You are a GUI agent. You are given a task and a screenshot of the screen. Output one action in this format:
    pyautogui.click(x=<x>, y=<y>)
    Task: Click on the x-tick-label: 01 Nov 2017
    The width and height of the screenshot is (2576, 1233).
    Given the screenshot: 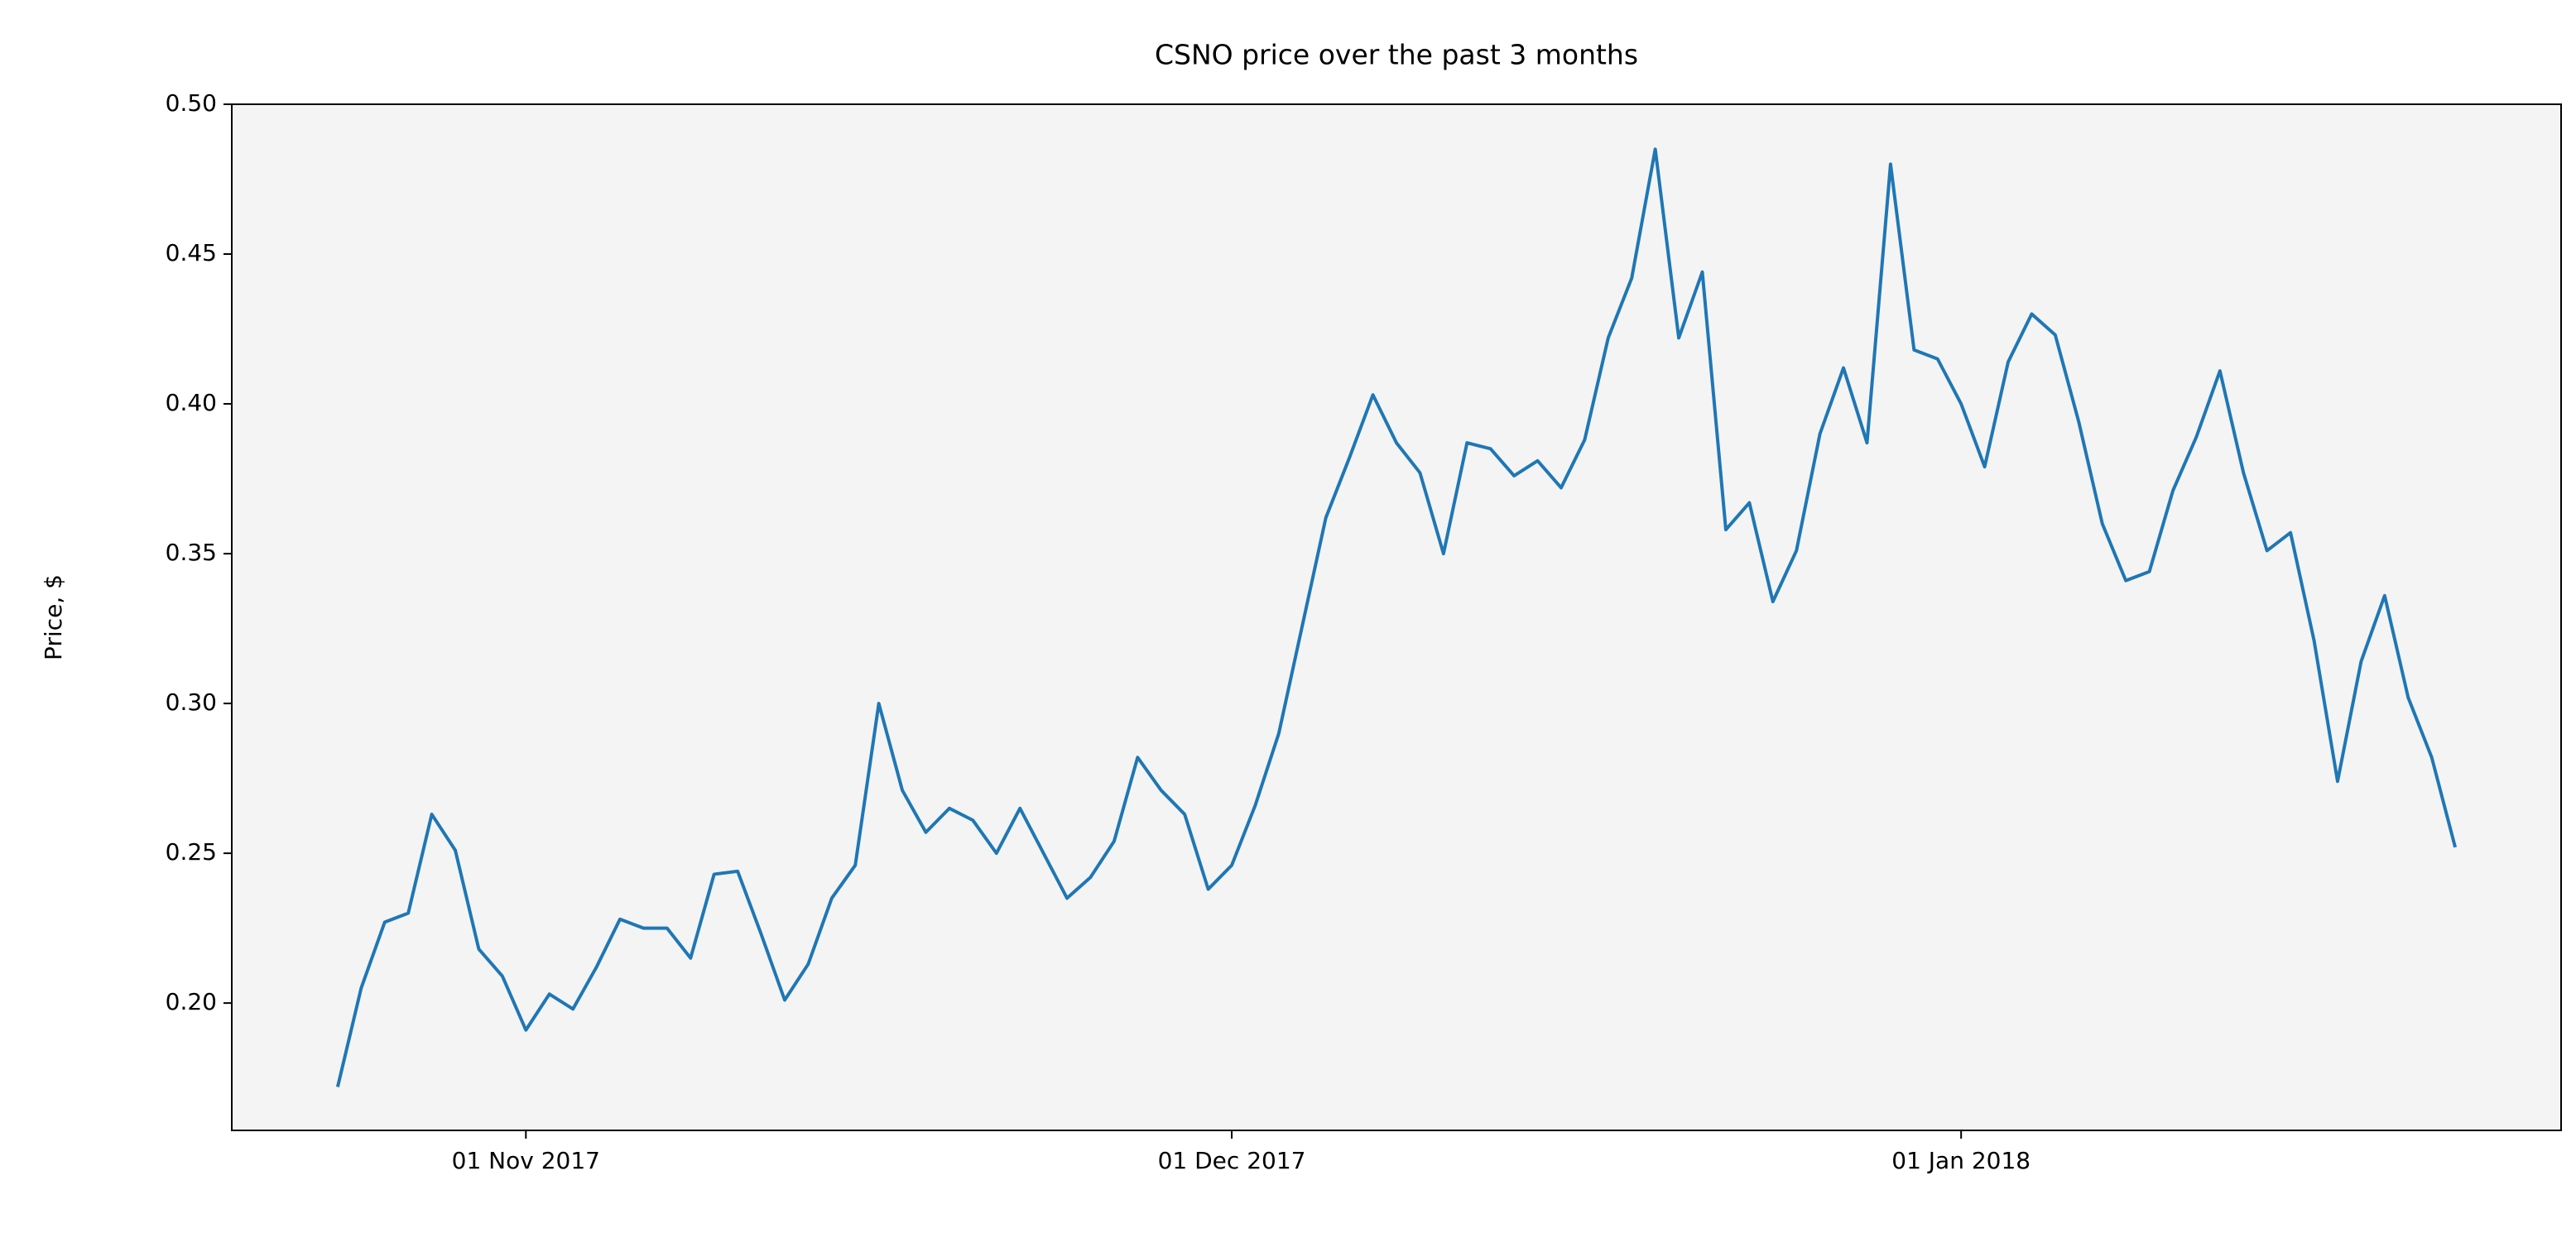 What is the action you would take?
    pyautogui.click(x=526, y=1160)
    